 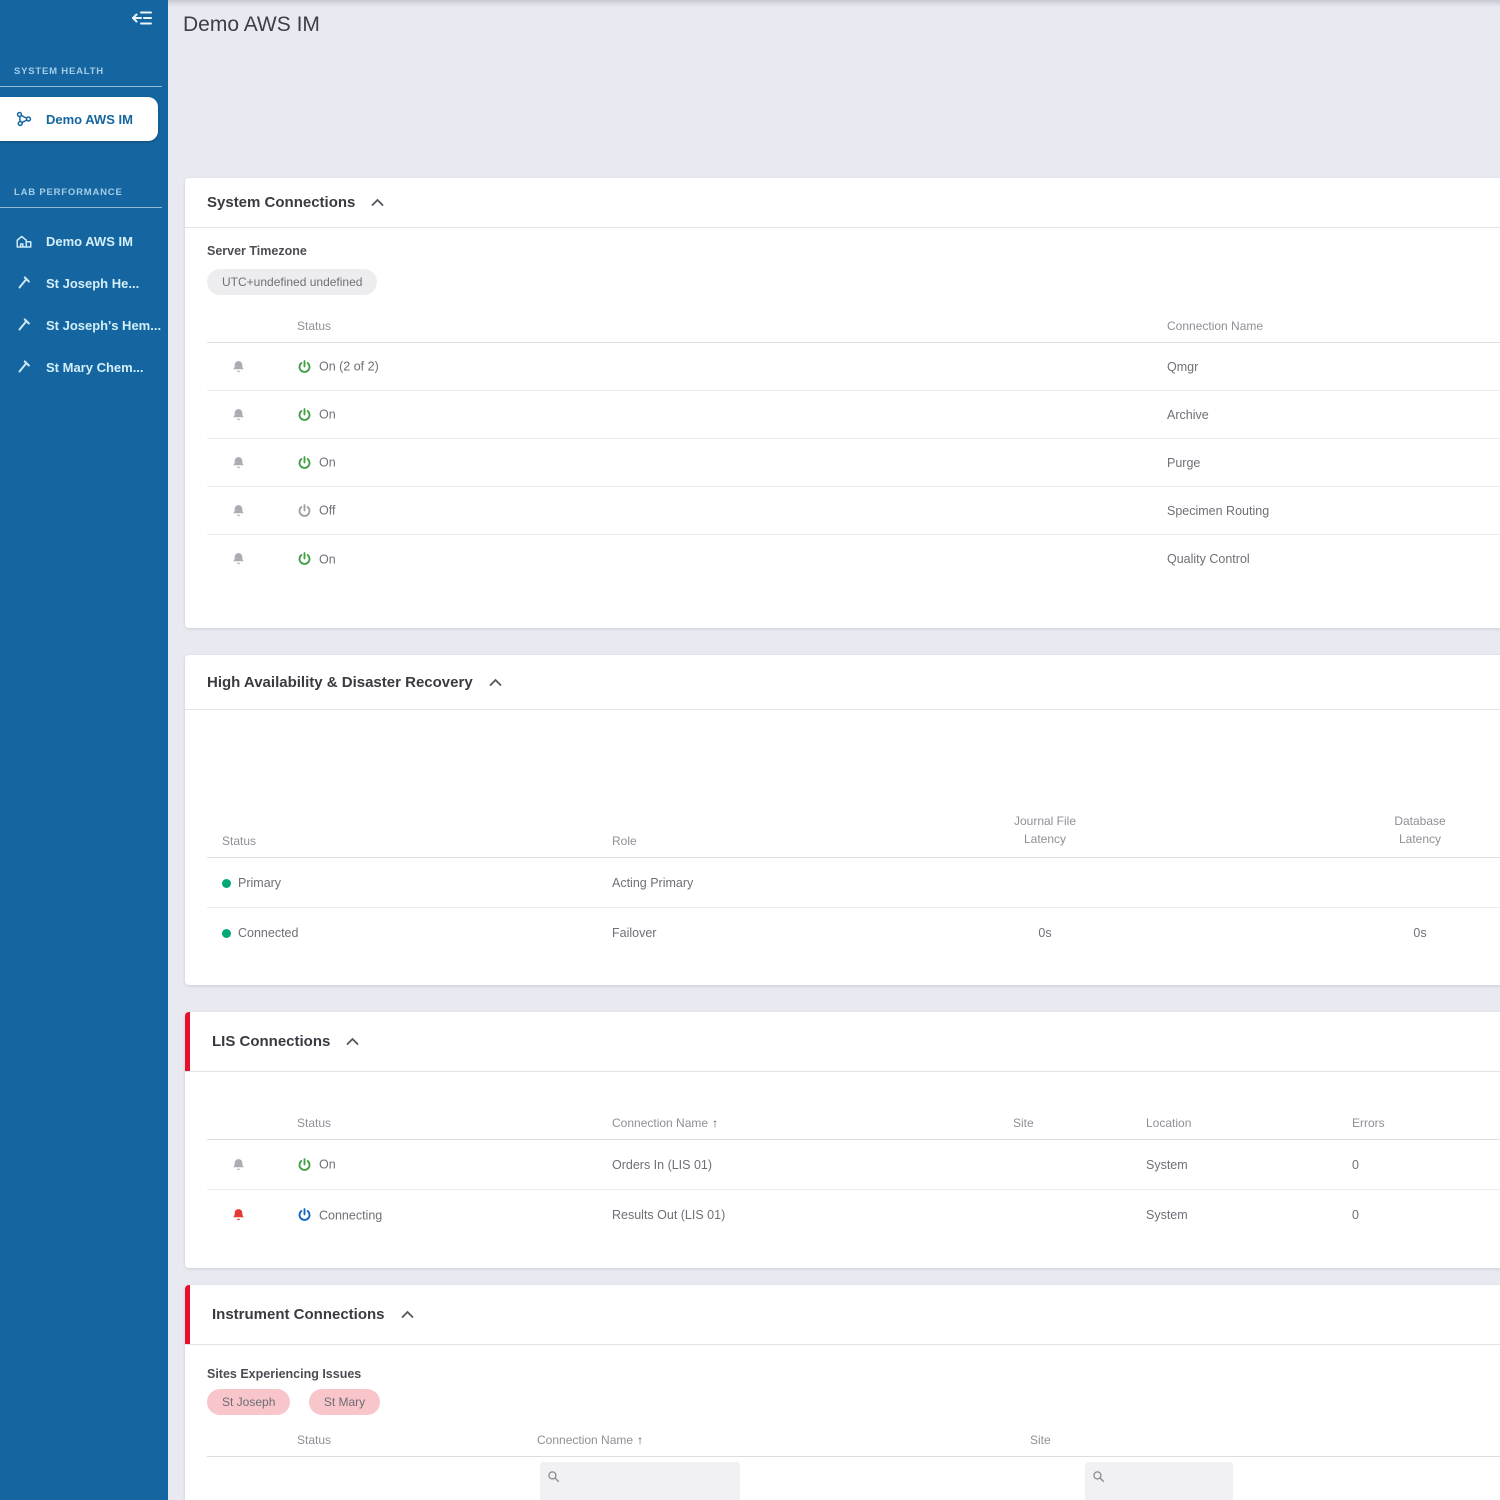 I want to click on collapse-sidebar-icon, so click(x=141, y=18).